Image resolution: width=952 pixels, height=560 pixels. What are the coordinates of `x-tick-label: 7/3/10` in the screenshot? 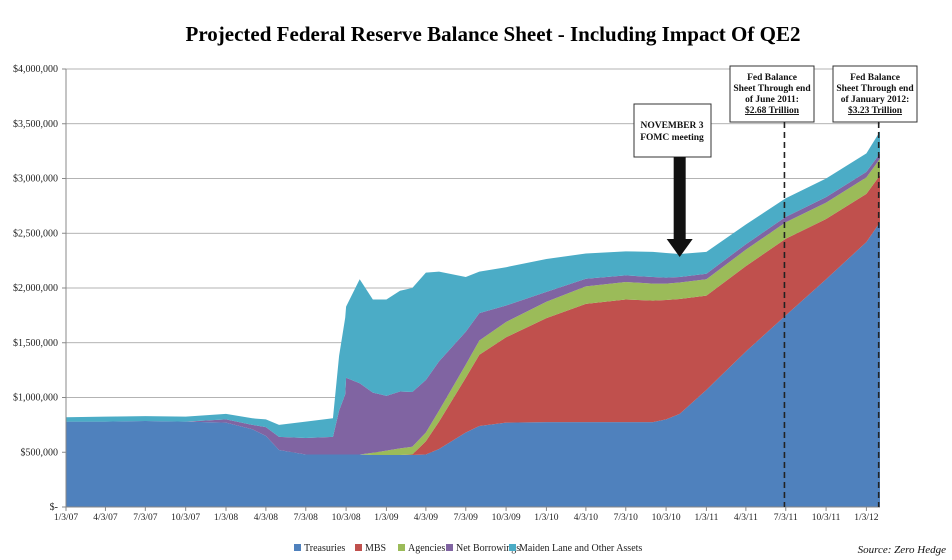 It's located at (626, 518).